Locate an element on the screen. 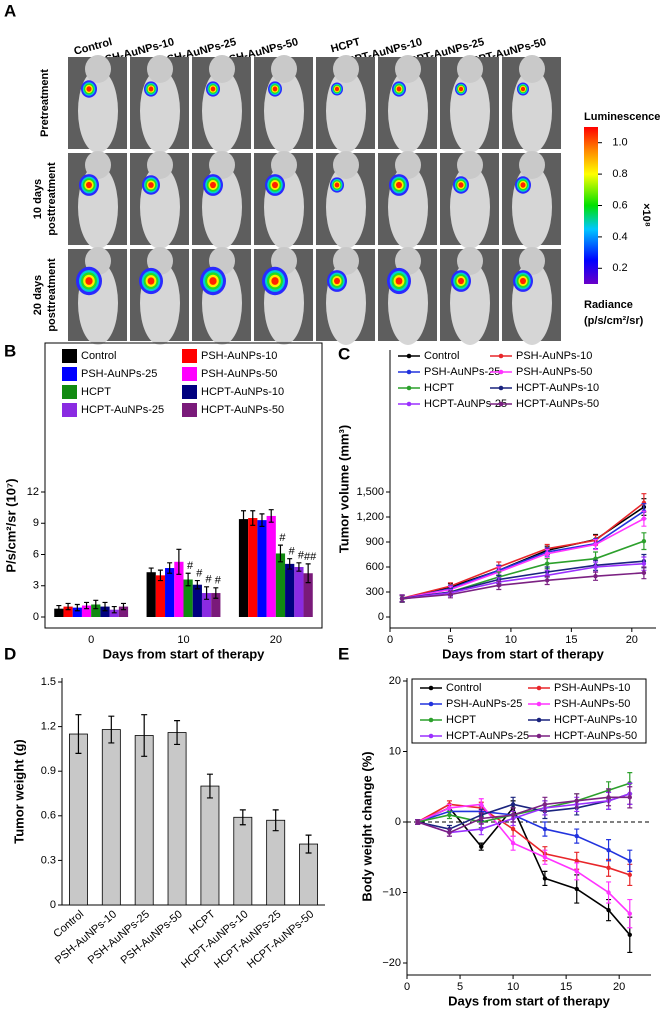 The width and height of the screenshot is (660, 1013). y-tick-label: 1,200 is located at coordinates (370, 517).